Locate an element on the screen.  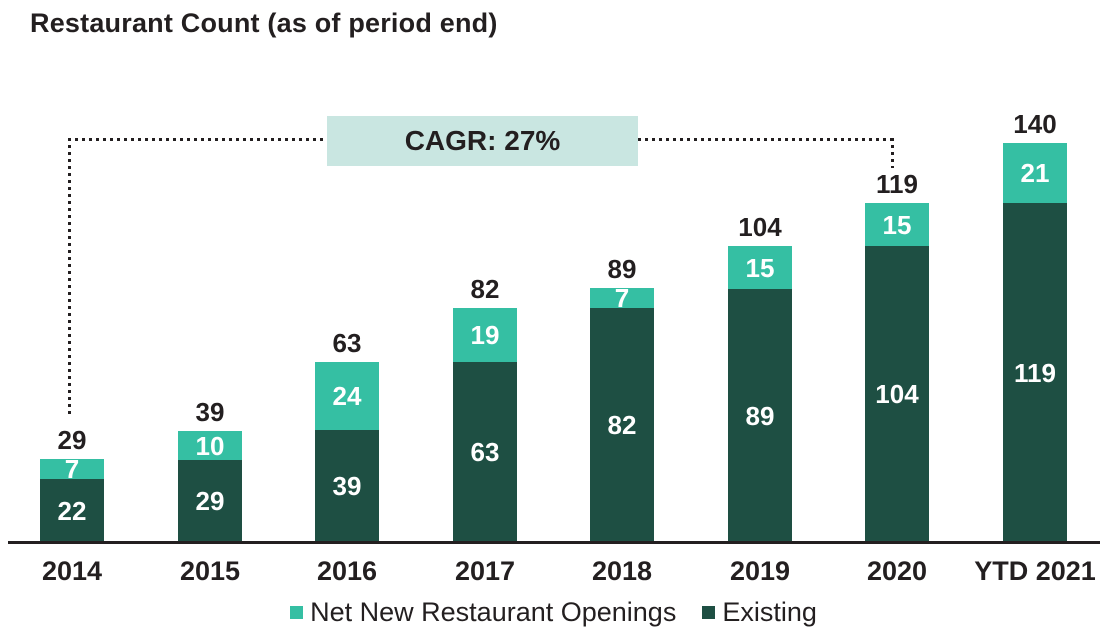
chart-legend: Net New Restaurant Openings Existing is located at coordinates (553, 612).